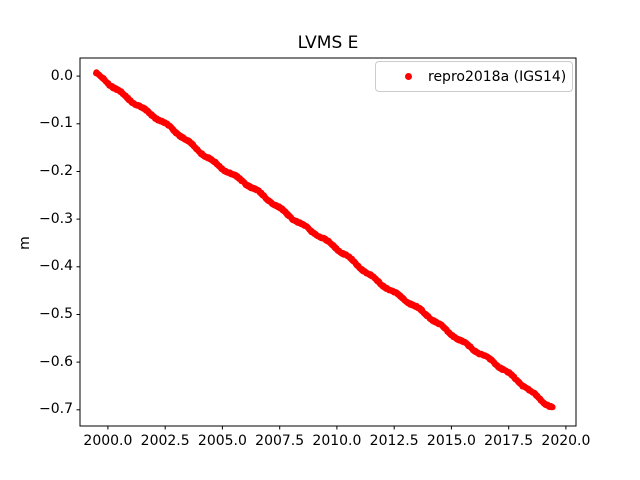 The image size is (640, 480). Describe the element at coordinates (108, 441) in the screenshot. I see `x-tick-label: 2000.0` at that location.